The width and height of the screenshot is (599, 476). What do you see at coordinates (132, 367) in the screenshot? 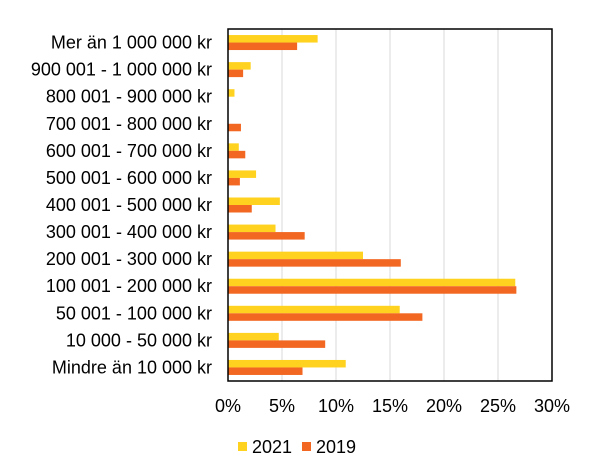
I see `y-tick-label: Mindre än 10 000 kr` at bounding box center [132, 367].